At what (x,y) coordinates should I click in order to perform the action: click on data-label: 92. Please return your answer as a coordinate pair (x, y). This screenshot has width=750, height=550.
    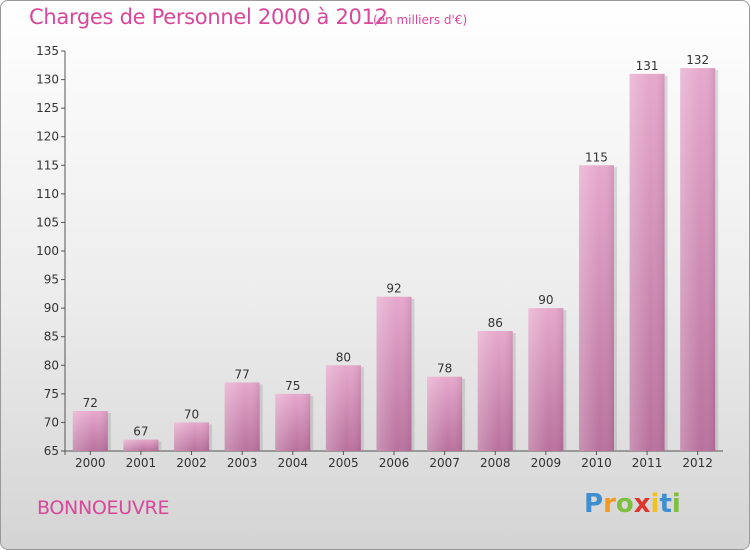
    Looking at the image, I should click on (393, 289).